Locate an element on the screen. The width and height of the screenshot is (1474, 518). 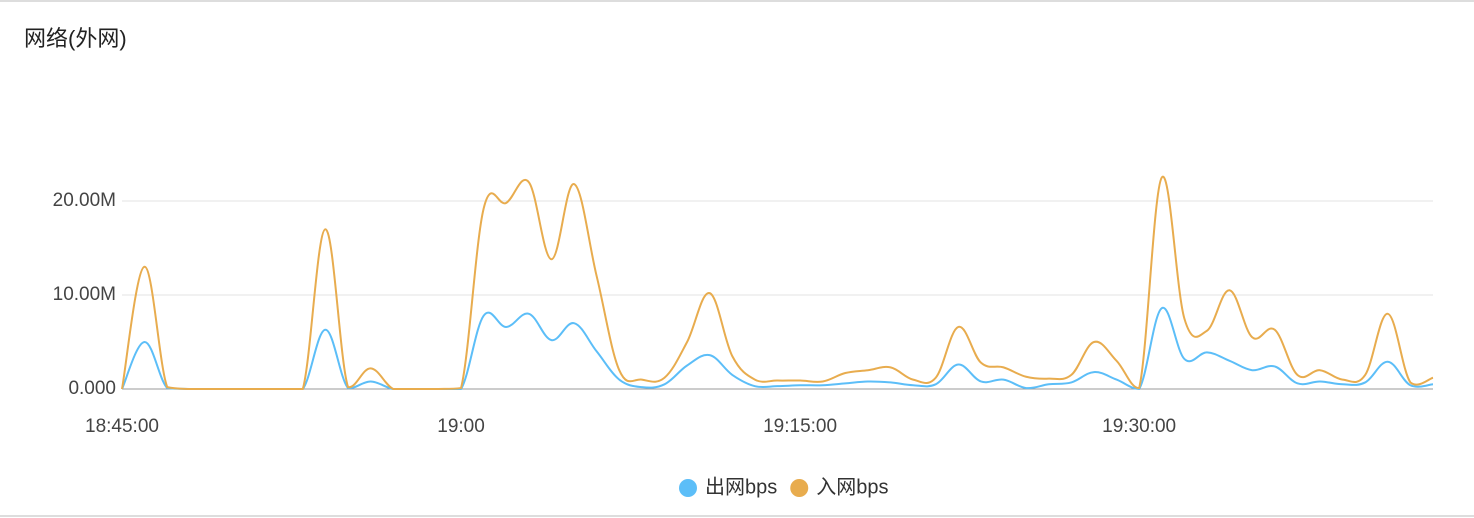
x-tick-label: 19:15:00 is located at coordinates (800, 426).